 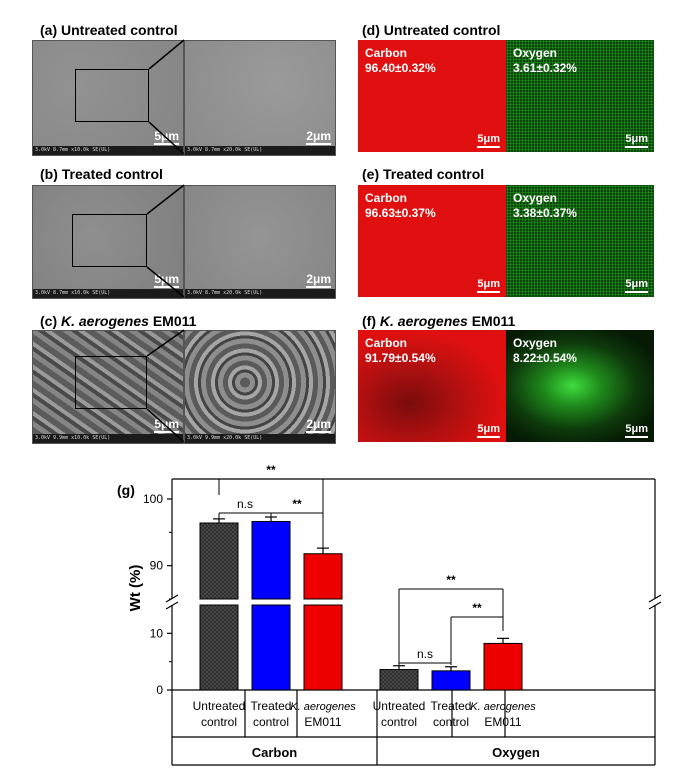 I want to click on panel-f-oxygen-scale: 5μm, so click(x=636, y=430).